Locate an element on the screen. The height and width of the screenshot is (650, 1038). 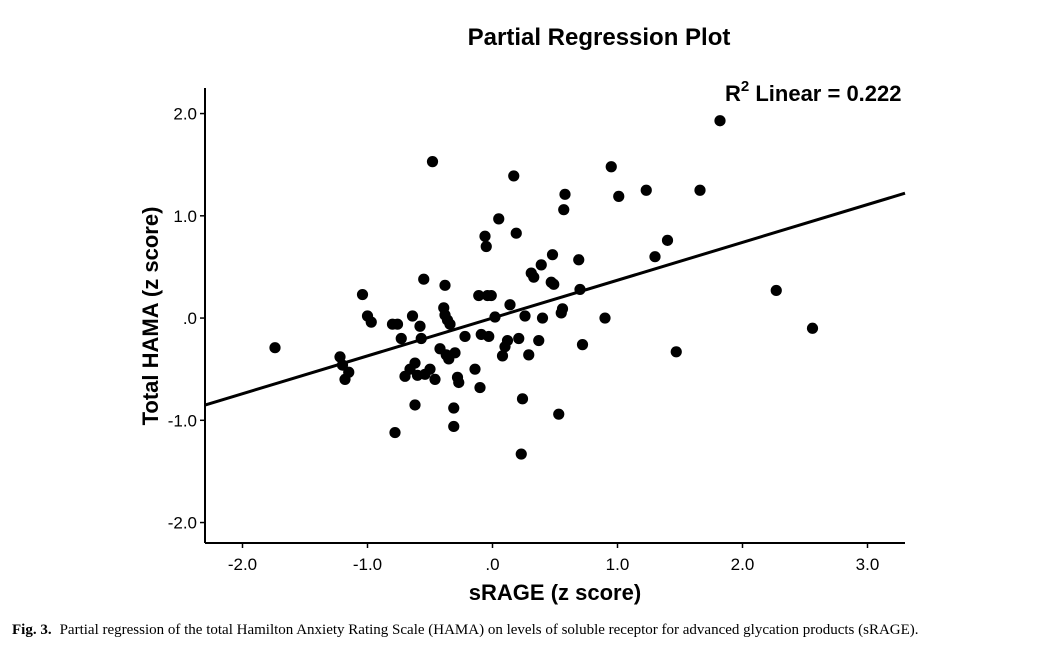
figure-number: Fig. 3. is located at coordinates (32, 630).